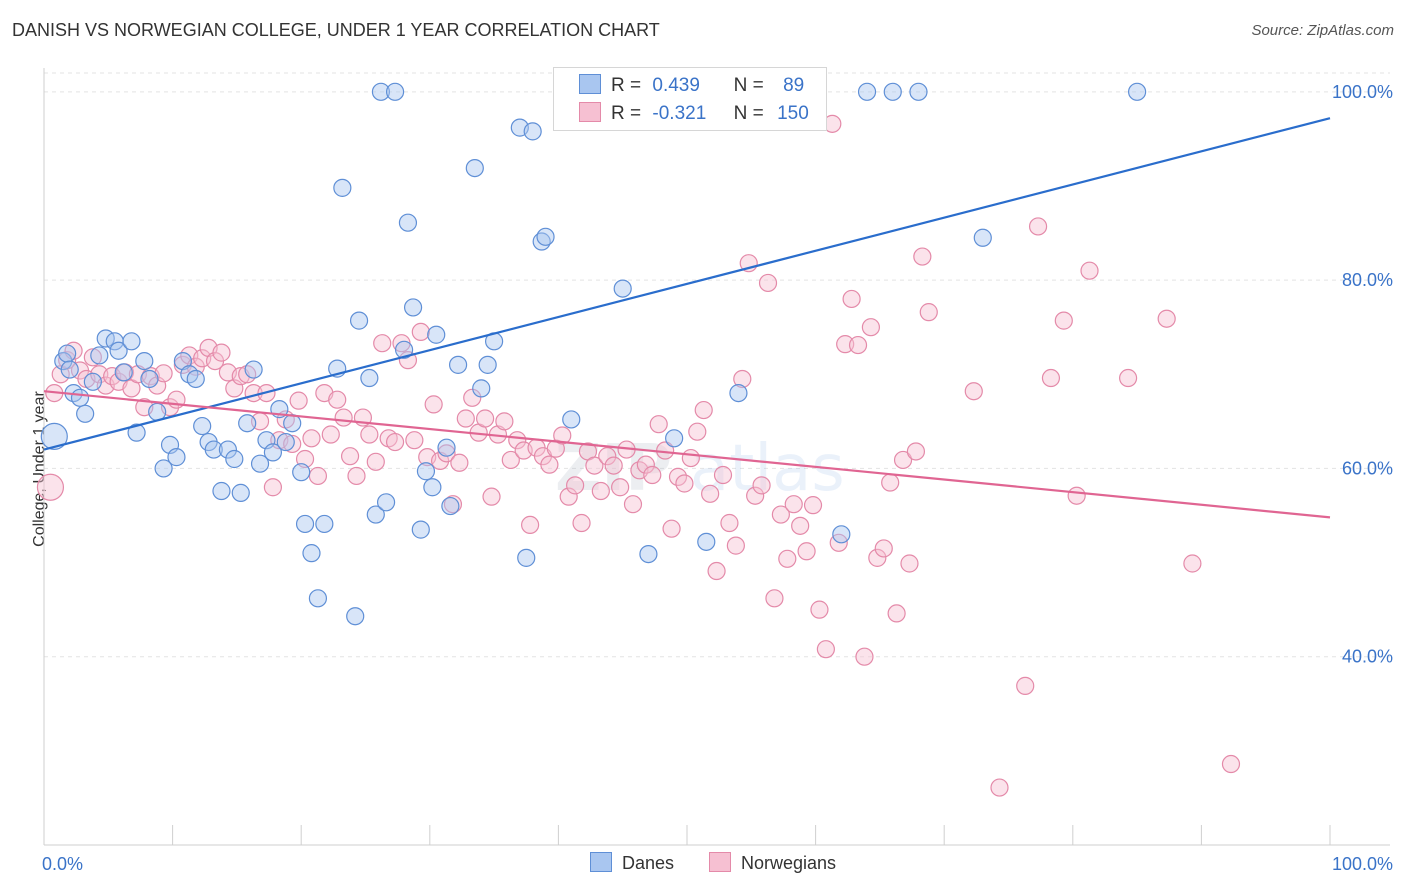  I want to click on norwegians-n-value: 150, so click(793, 113).